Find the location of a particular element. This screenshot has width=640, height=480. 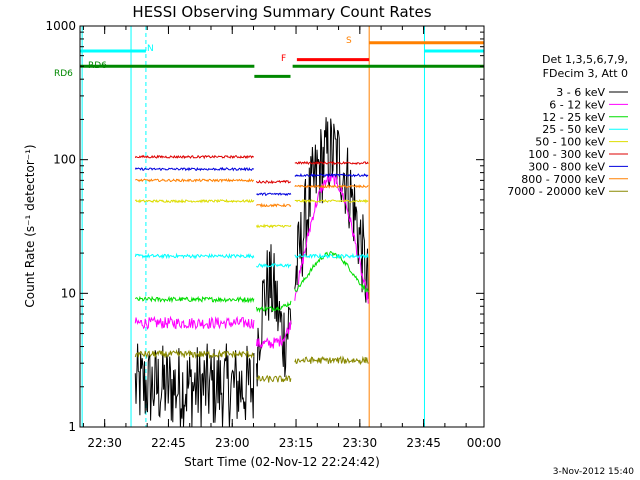

legend-label-5: 100 - 300 keV is located at coordinates (566, 154).